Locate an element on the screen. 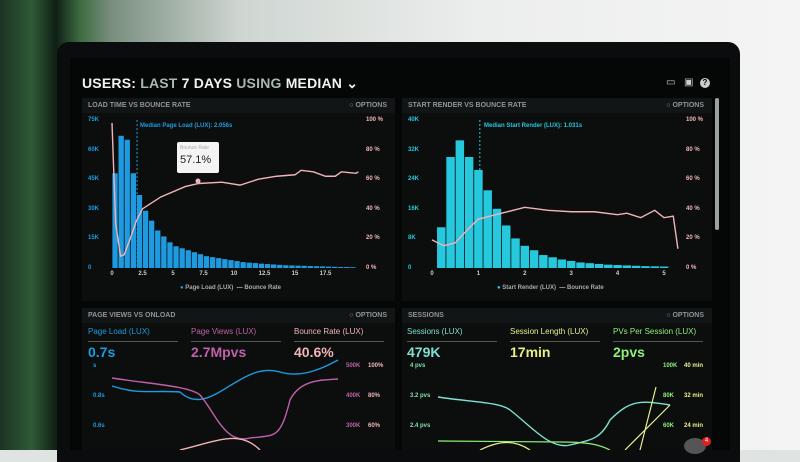  title-range: 7 DAYS is located at coordinates (207, 83).